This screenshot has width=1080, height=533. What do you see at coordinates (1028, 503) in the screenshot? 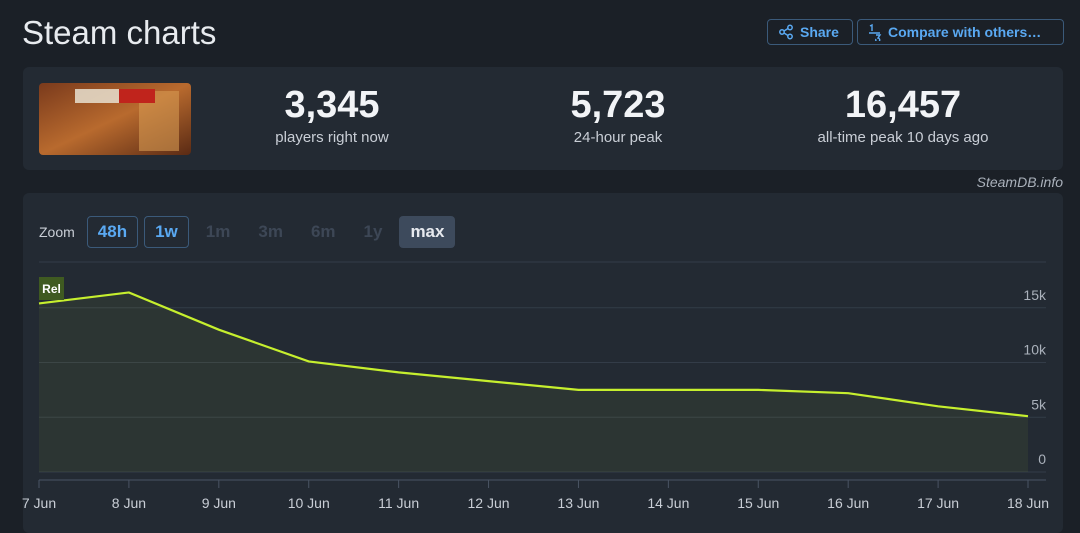
I see `x-tick-label: 18 Jun` at bounding box center [1028, 503].